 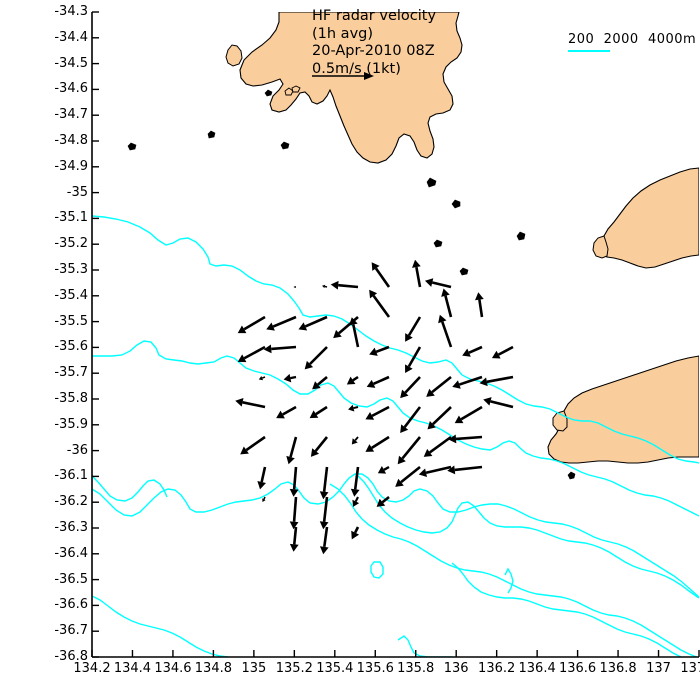 What do you see at coordinates (343, 76) in the screenshot?
I see `reference-vector` at bounding box center [343, 76].